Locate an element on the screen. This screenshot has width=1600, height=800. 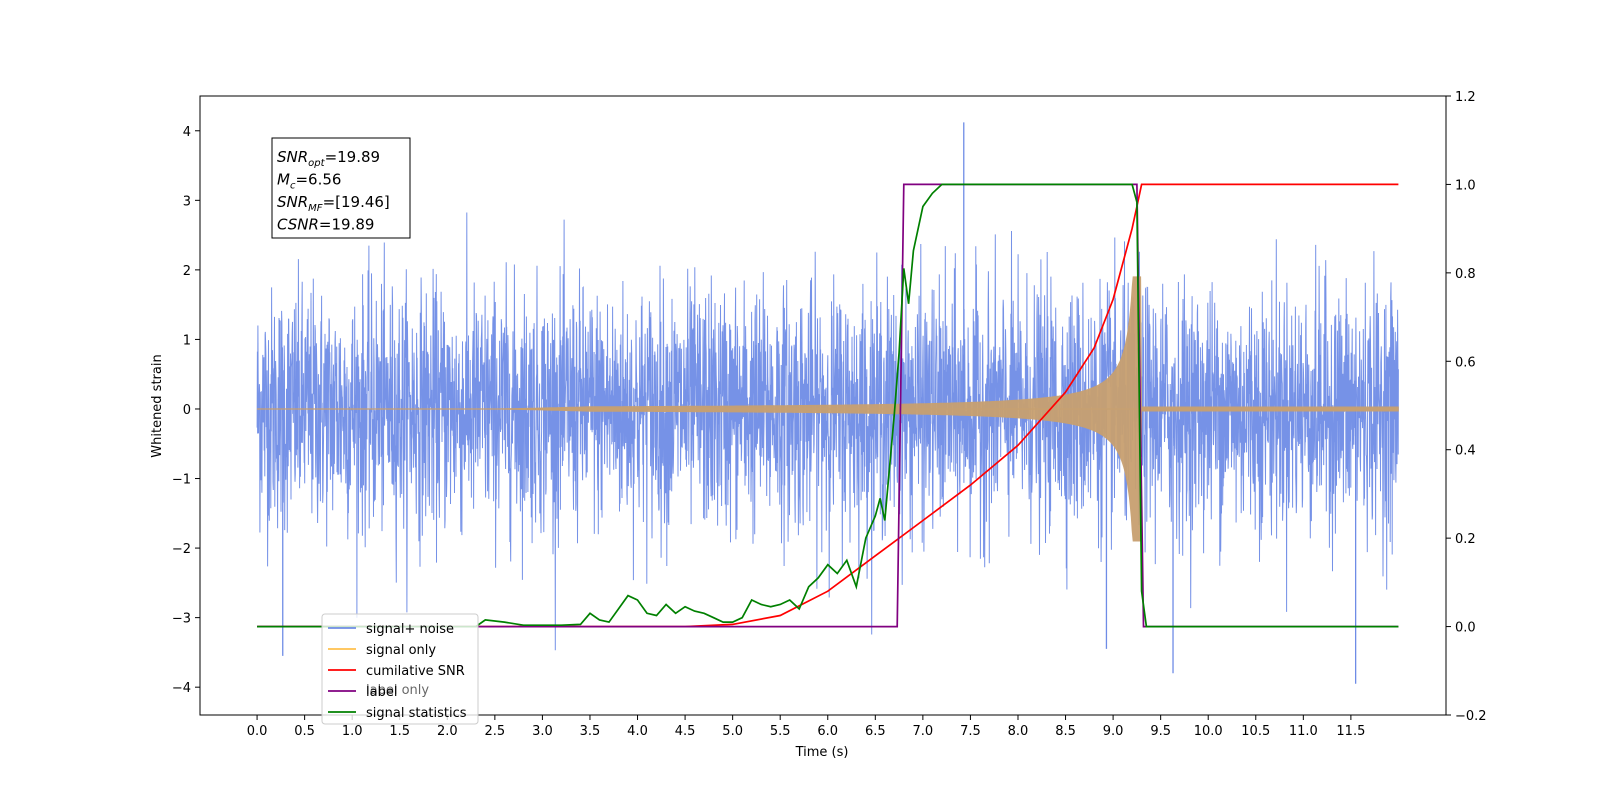
y-tick-label: −4 is located at coordinates (181, 688).